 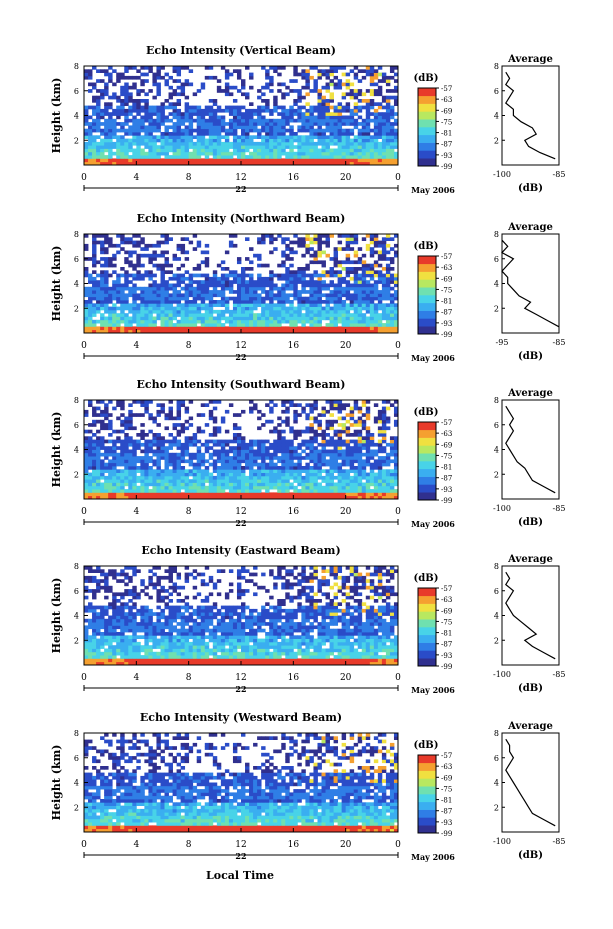 What do you see at coordinates (446, 167) in the screenshot?
I see `colorbar-tick-label: -99` at bounding box center [446, 167].